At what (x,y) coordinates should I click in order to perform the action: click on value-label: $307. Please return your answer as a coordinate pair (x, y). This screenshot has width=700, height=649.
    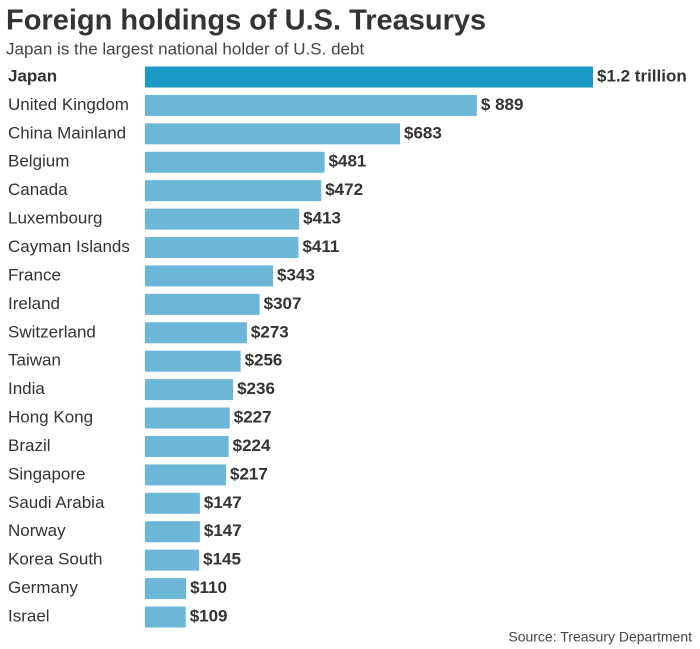
    Looking at the image, I should click on (283, 303).